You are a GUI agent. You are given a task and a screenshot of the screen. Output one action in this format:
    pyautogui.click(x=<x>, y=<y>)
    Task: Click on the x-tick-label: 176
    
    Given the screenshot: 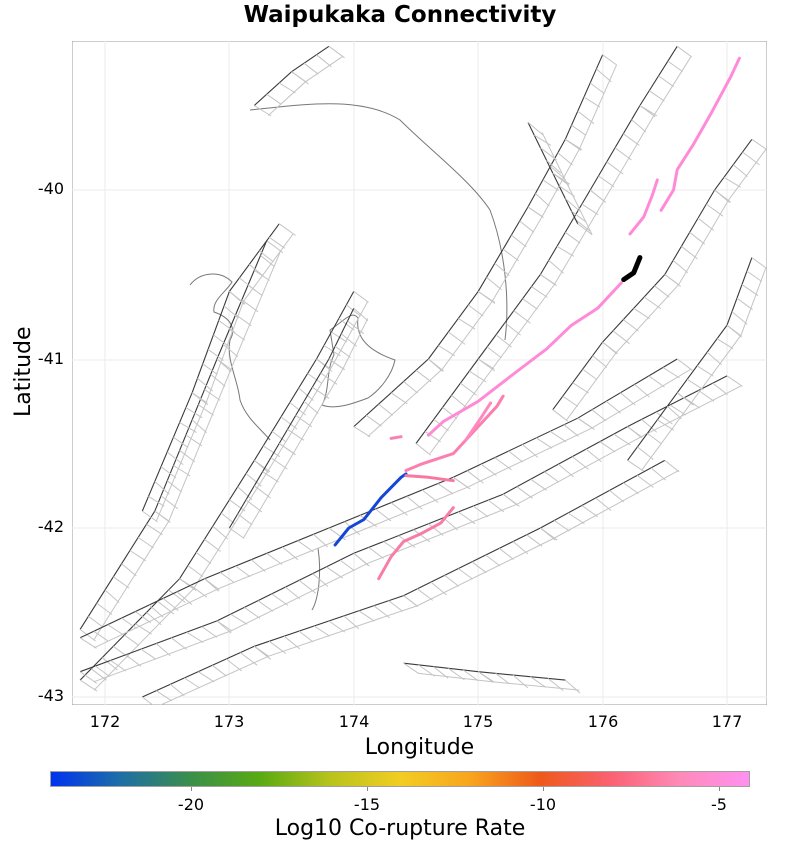 What is the action you would take?
    pyautogui.click(x=603, y=721)
    